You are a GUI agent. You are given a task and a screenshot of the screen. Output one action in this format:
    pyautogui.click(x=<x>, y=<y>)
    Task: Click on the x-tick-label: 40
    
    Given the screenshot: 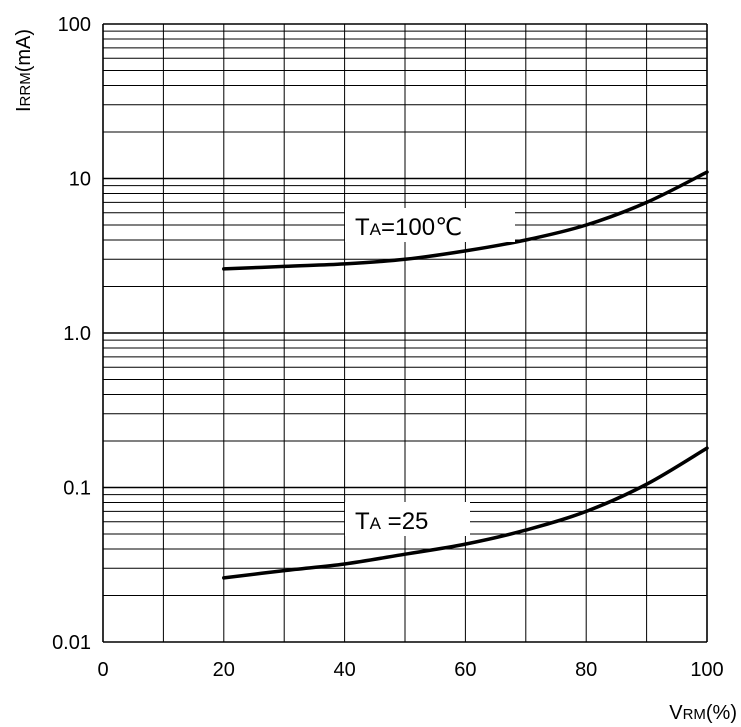 What is the action you would take?
    pyautogui.click(x=344, y=670)
    